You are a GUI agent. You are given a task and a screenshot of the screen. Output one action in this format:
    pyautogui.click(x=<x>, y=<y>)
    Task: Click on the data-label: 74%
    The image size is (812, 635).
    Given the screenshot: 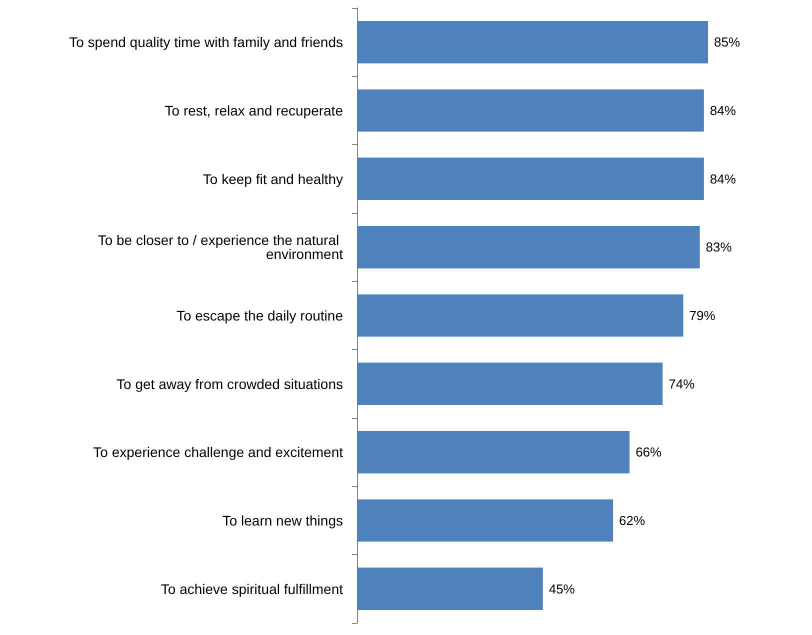 What is the action you would take?
    pyautogui.click(x=682, y=384)
    